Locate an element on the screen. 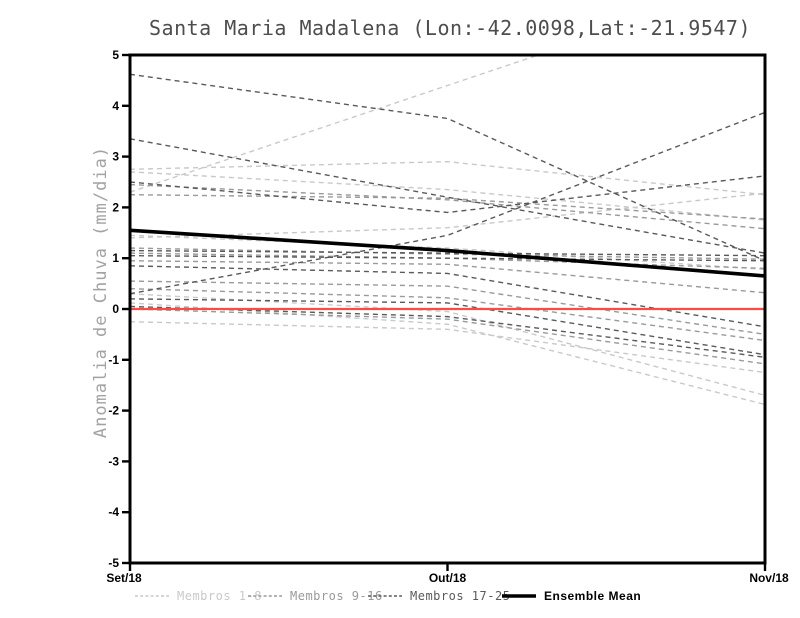 This screenshot has width=800, height=618. legend-label: Membros 1-8 is located at coordinates (219, 596).